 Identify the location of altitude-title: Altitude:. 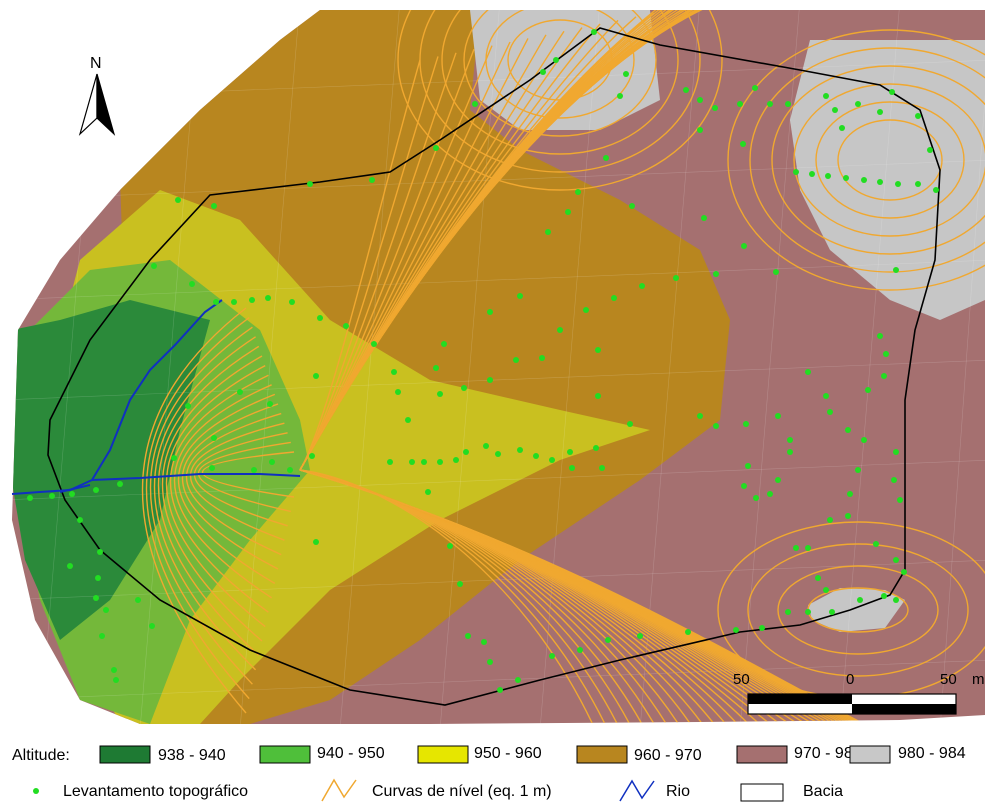
(41, 755).